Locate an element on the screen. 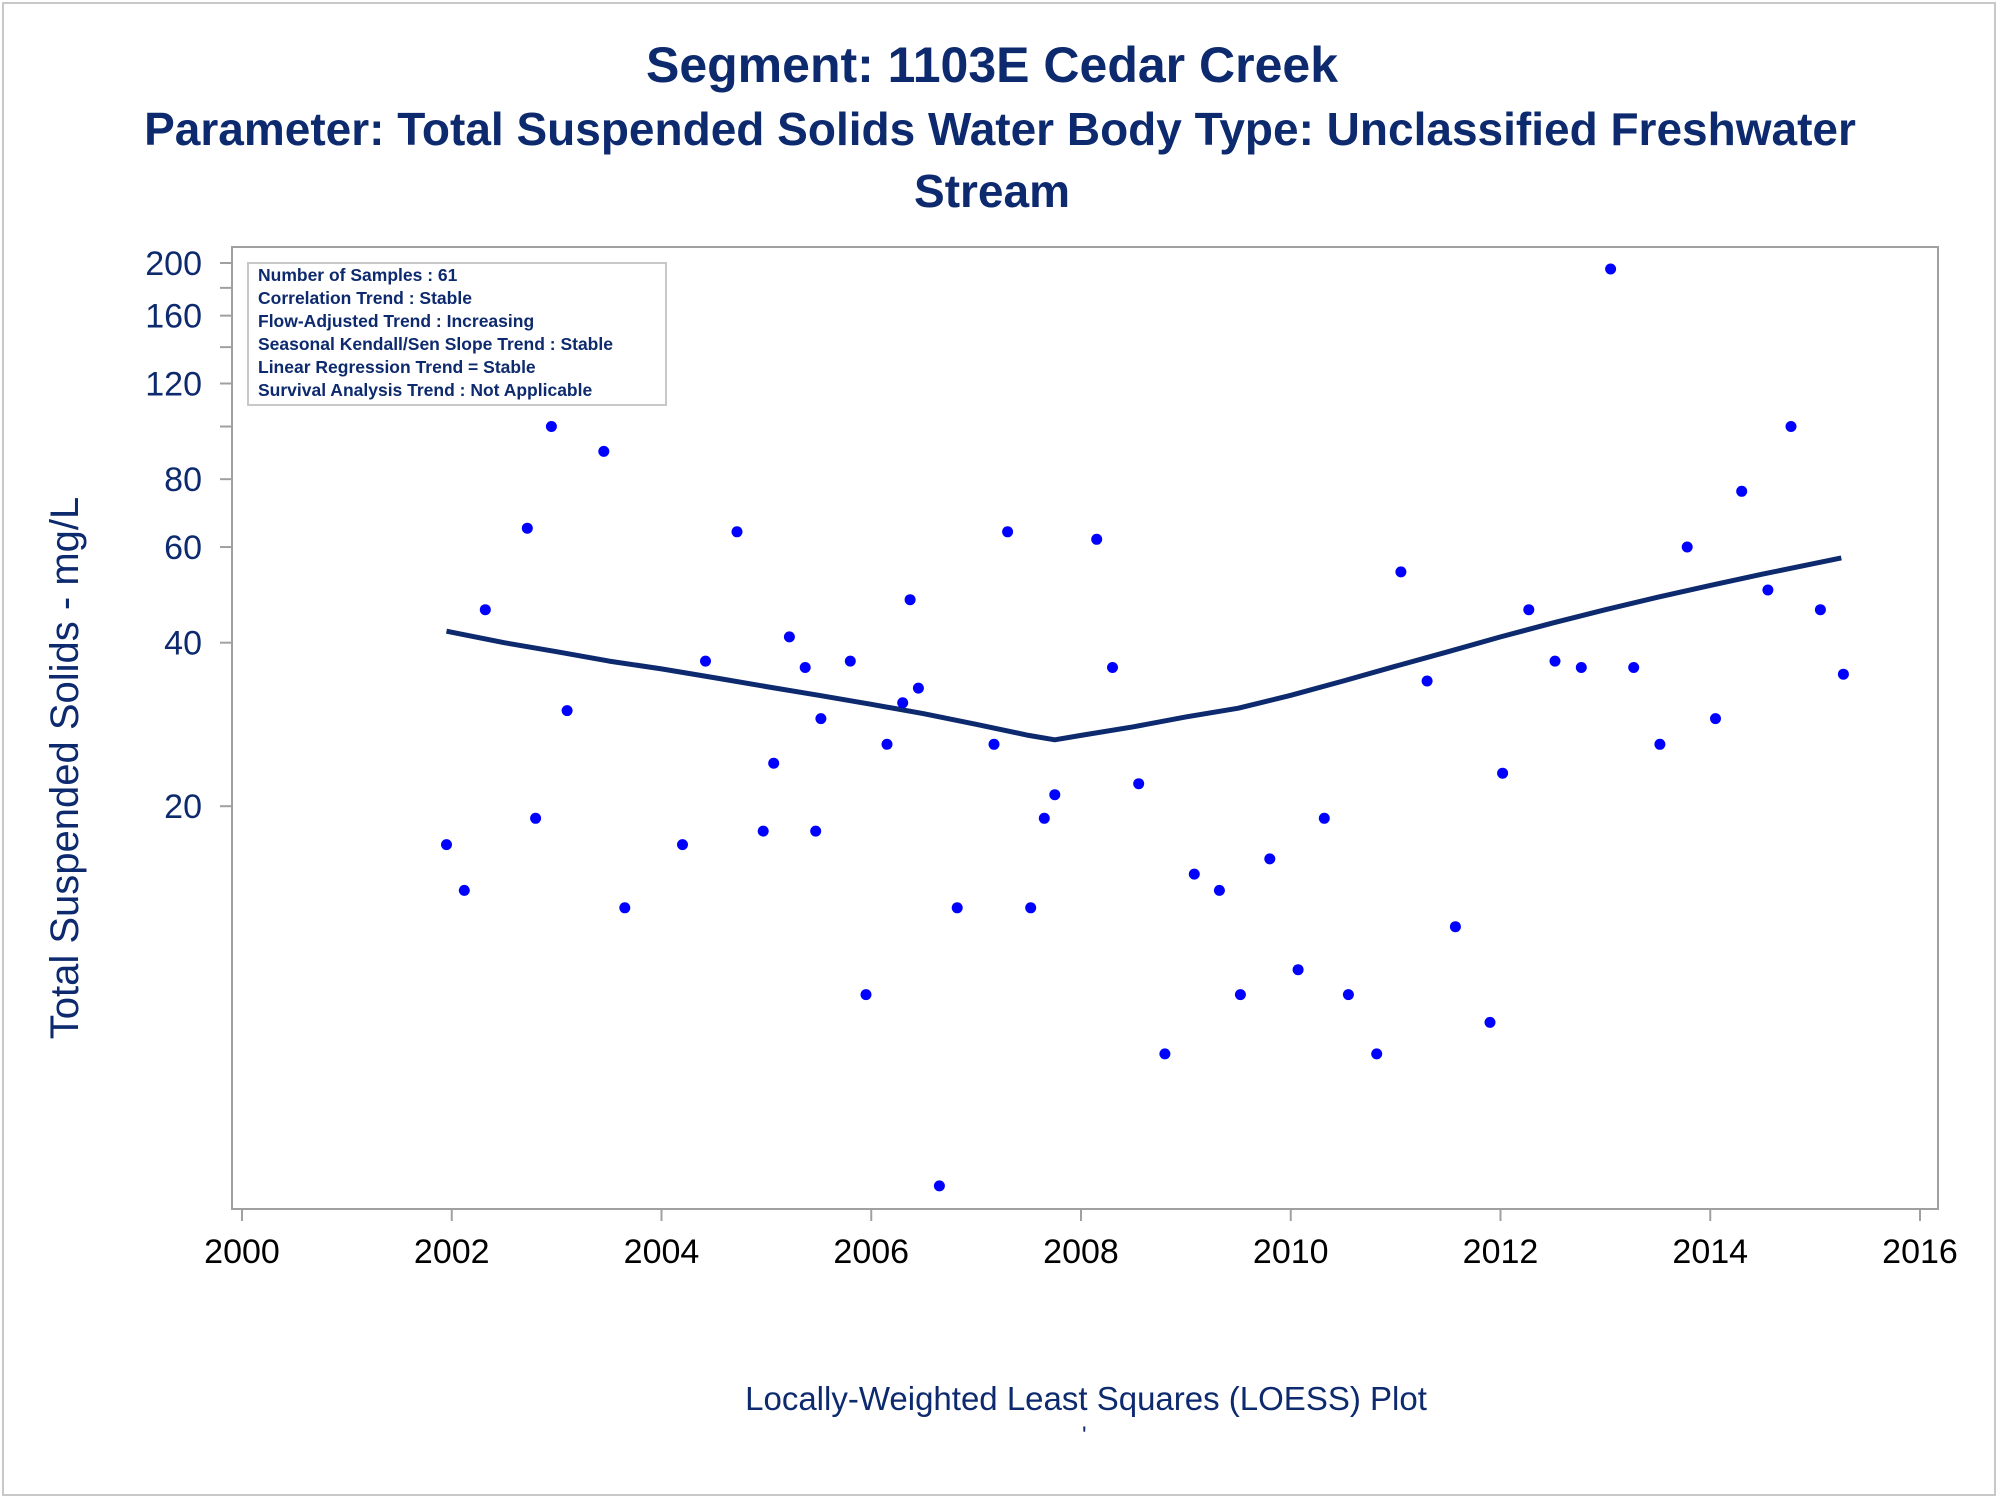 This screenshot has width=2000, height=1500. y-tick-label: 20 is located at coordinates (183, 807).